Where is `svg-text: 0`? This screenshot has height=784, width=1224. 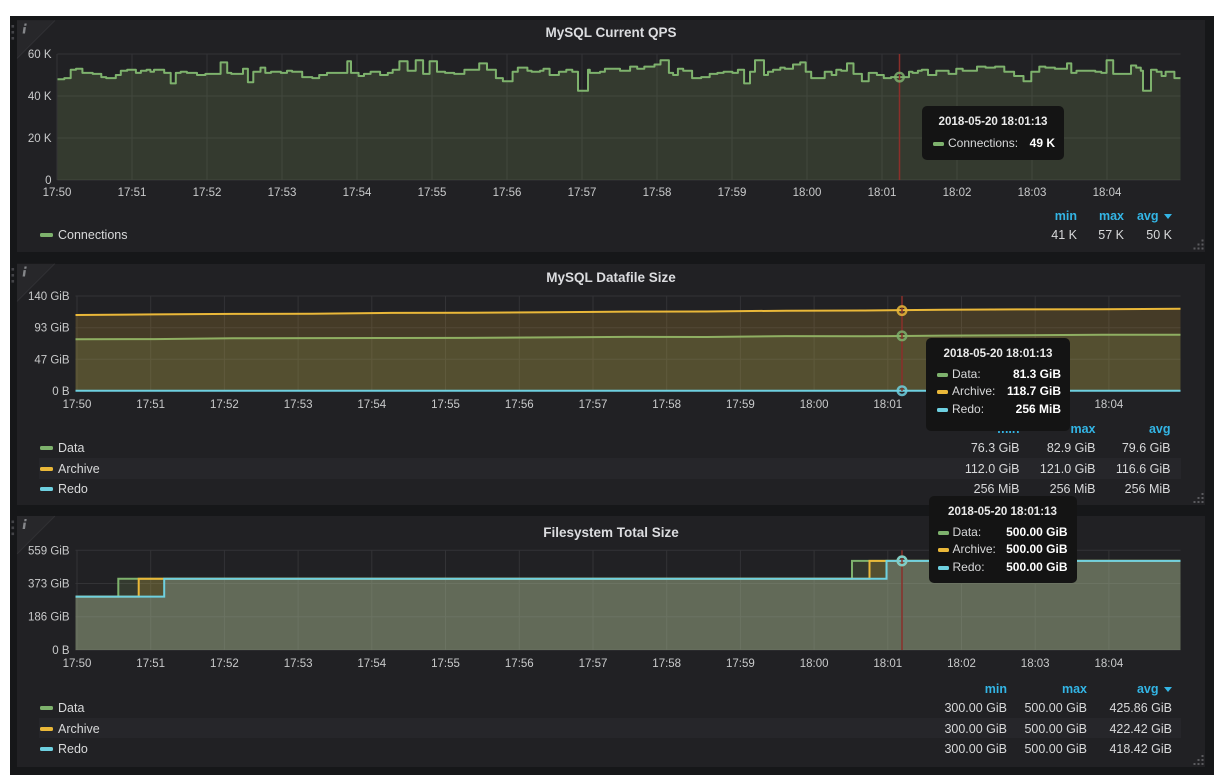 svg-text: 0 is located at coordinates (48, 181).